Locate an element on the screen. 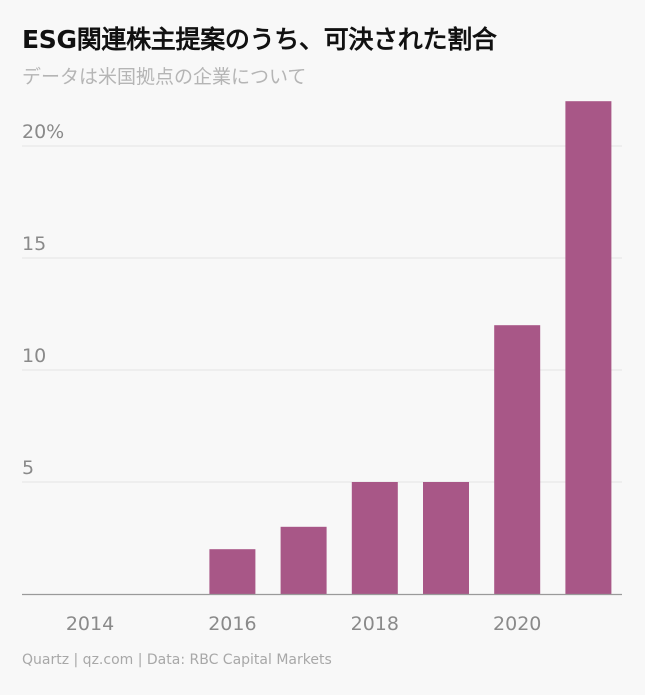 Image resolution: width=645 pixels, height=695 pixels. x-tick-label: 2014 is located at coordinates (90, 624).